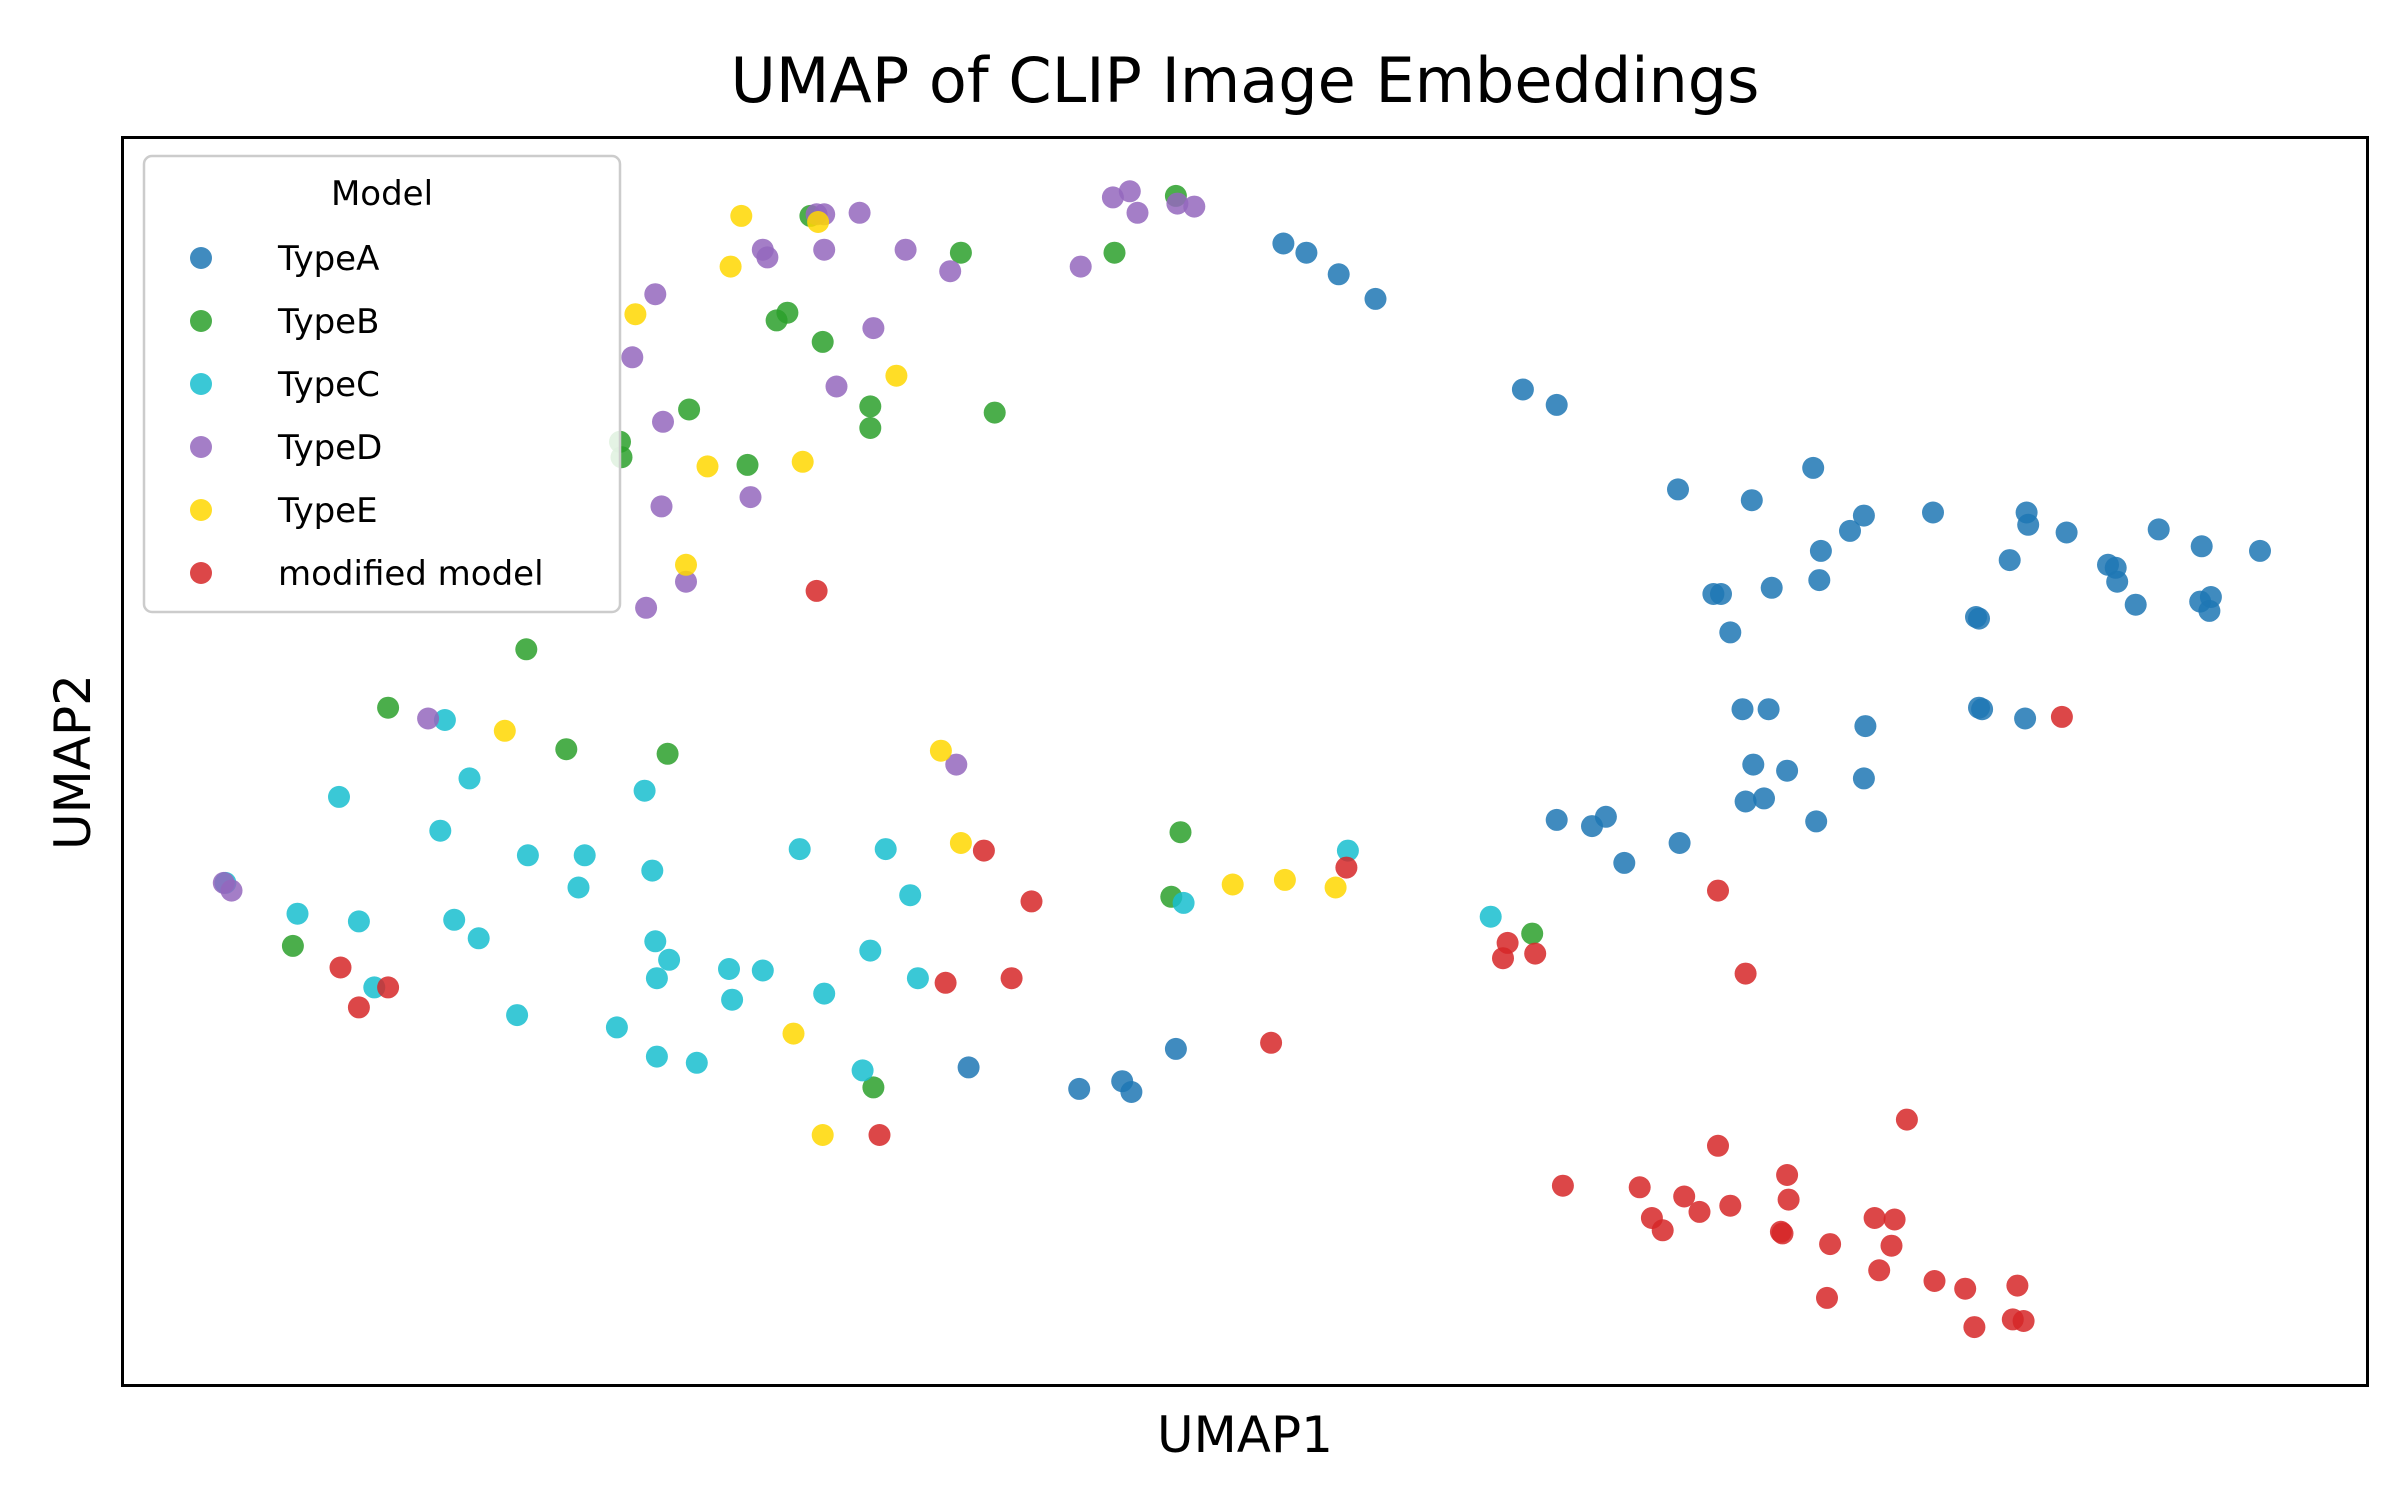 The height and width of the screenshot is (1500, 2400). What do you see at coordinates (73, 762) in the screenshot?
I see `y-axis-label: UMAP2` at bounding box center [73, 762].